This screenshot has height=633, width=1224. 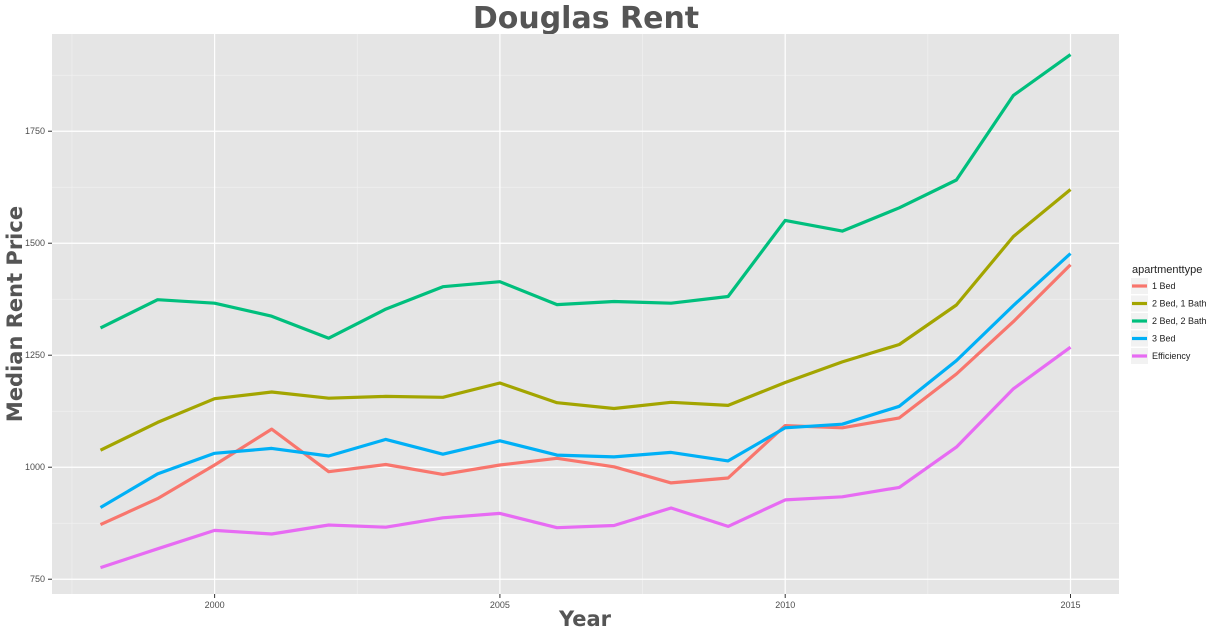 I want to click on legend-label: 2 Bed, 1 Bath, so click(x=1179, y=304).